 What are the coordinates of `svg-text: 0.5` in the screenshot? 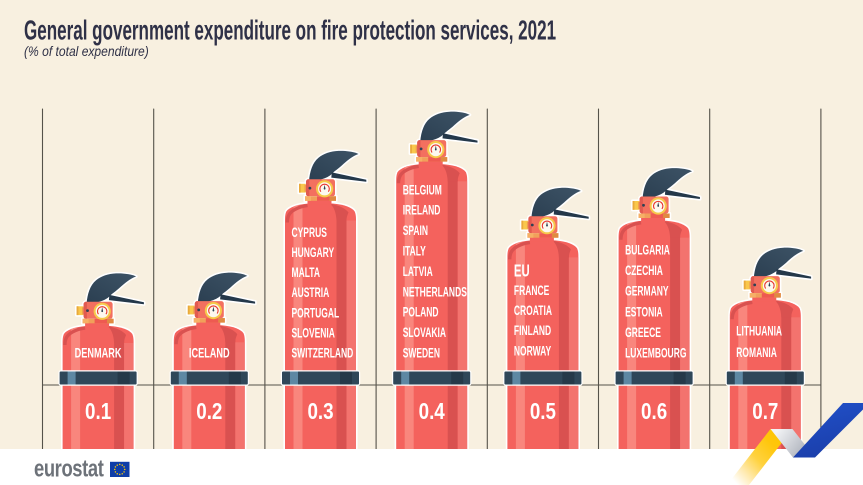 It's located at (543, 411).